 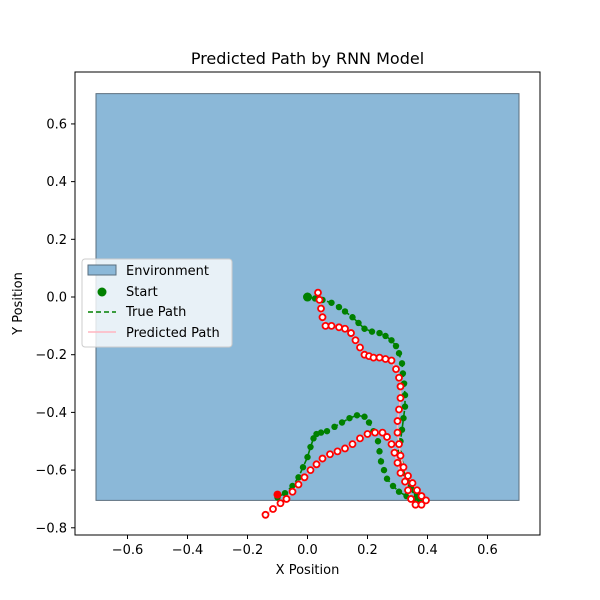 What do you see at coordinates (188, 550) in the screenshot?
I see `x-tick-label: −0.4` at bounding box center [188, 550].